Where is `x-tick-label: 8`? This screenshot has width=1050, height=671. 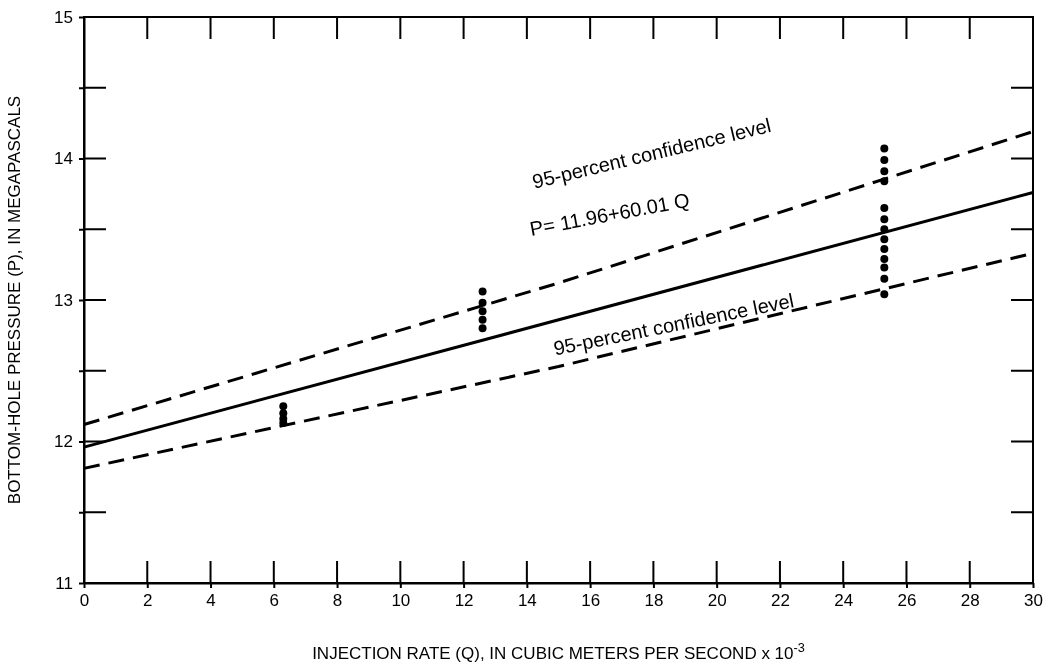 x-tick-label: 8 is located at coordinates (337, 601).